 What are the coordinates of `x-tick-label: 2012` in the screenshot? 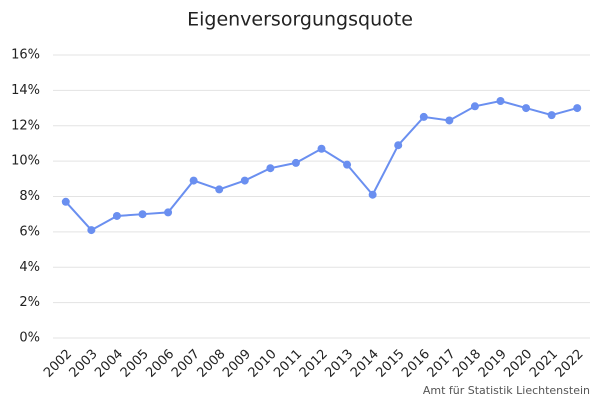 It's located at (314, 364).